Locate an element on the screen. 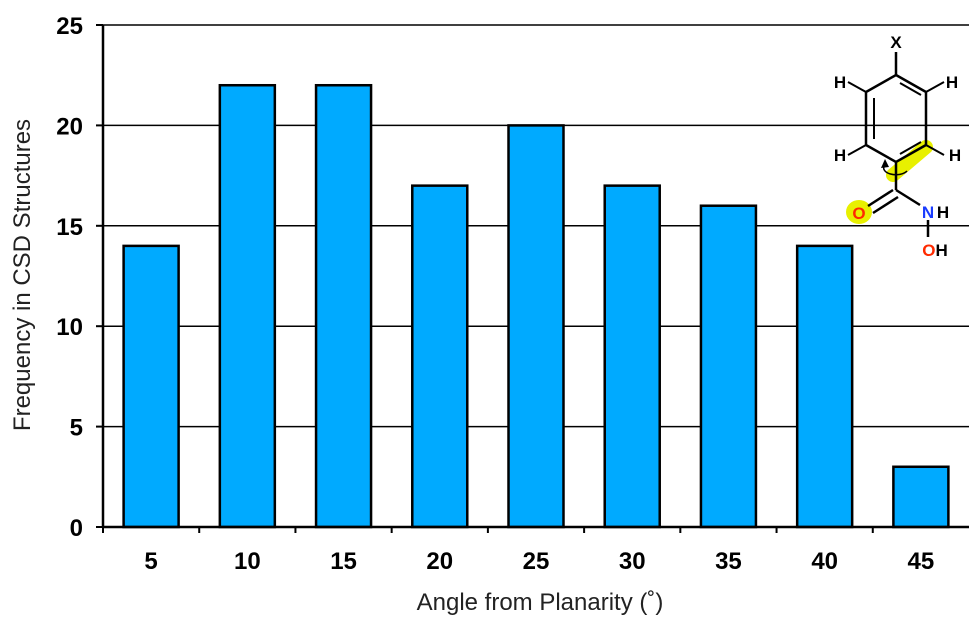 This screenshot has width=969, height=618. x-tick-label: 45 is located at coordinates (921, 561).